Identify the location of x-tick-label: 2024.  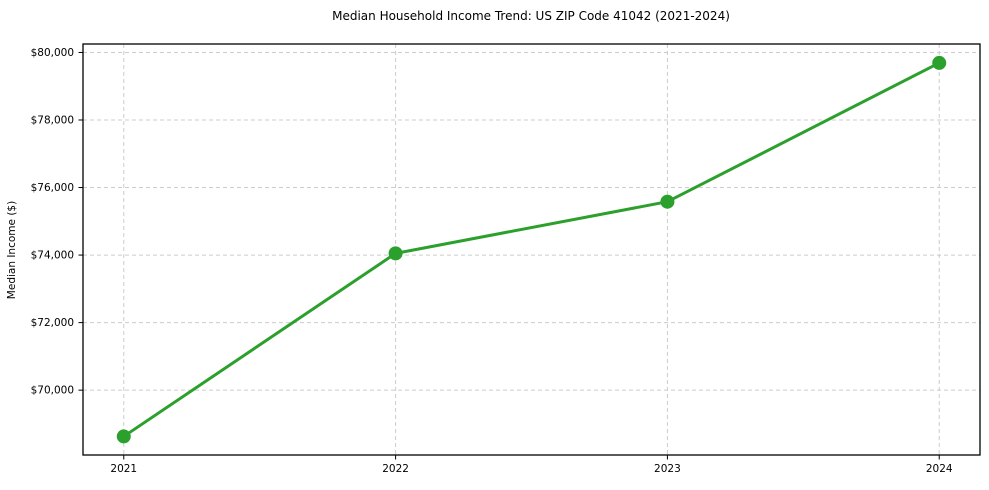
(939, 469).